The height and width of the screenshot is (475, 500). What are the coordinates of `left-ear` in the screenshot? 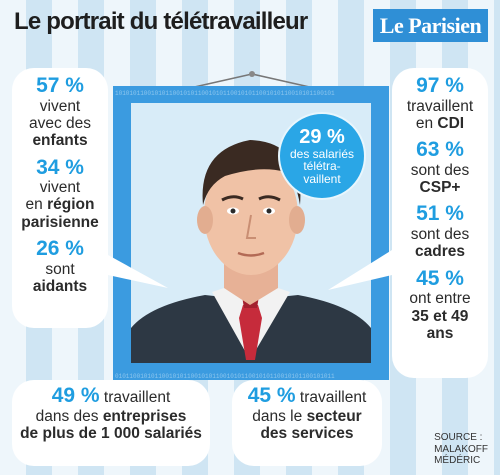 It's located at (205, 220).